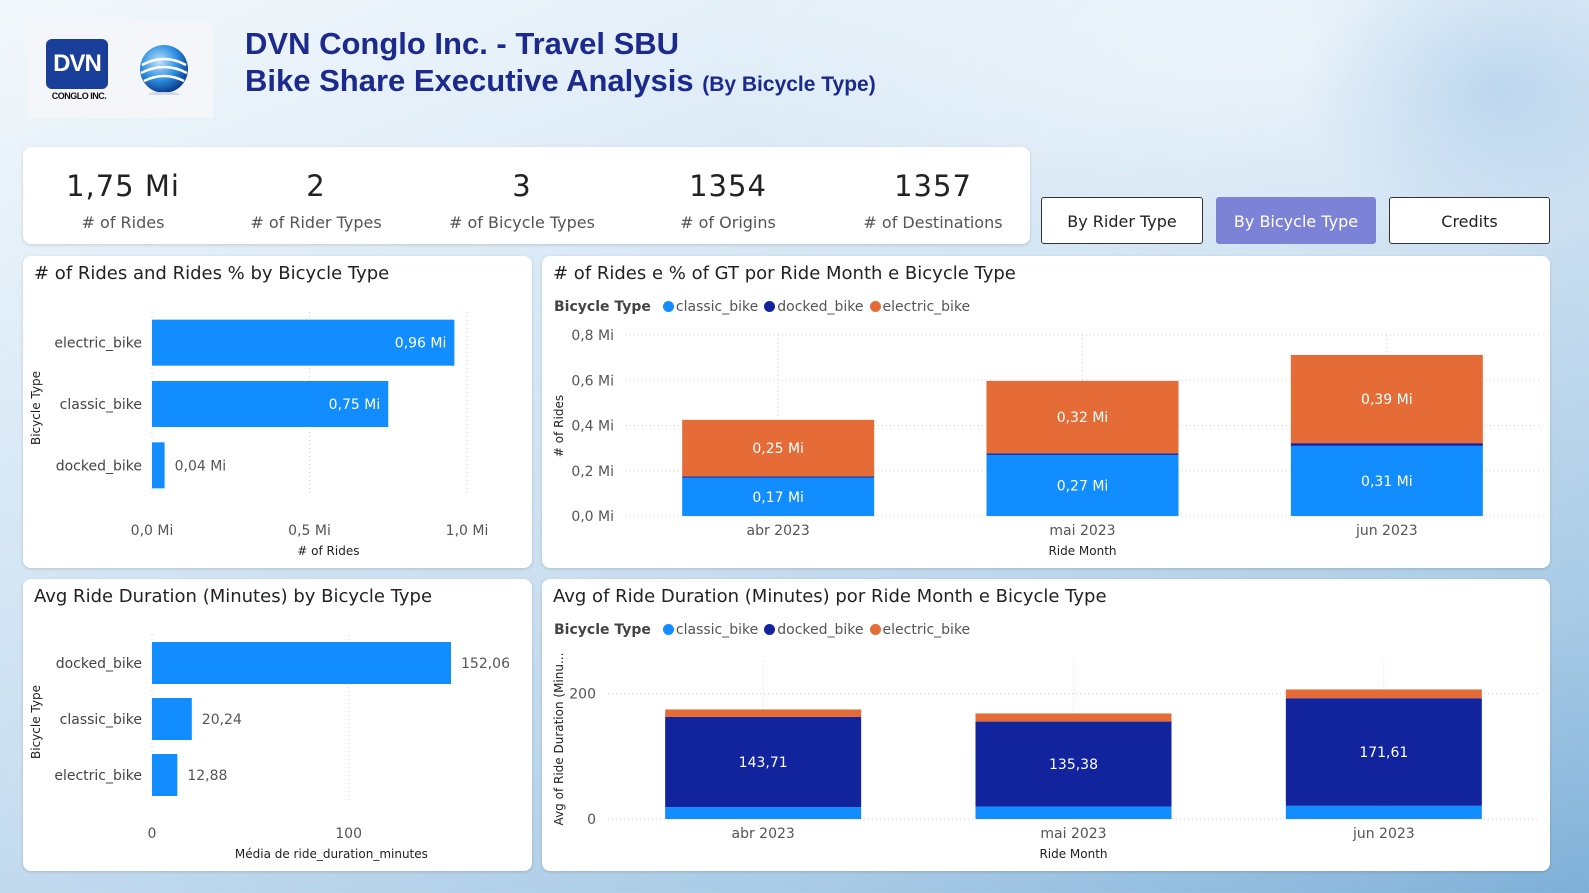  I want to click on data-label: 0,96 Mi, so click(421, 344).